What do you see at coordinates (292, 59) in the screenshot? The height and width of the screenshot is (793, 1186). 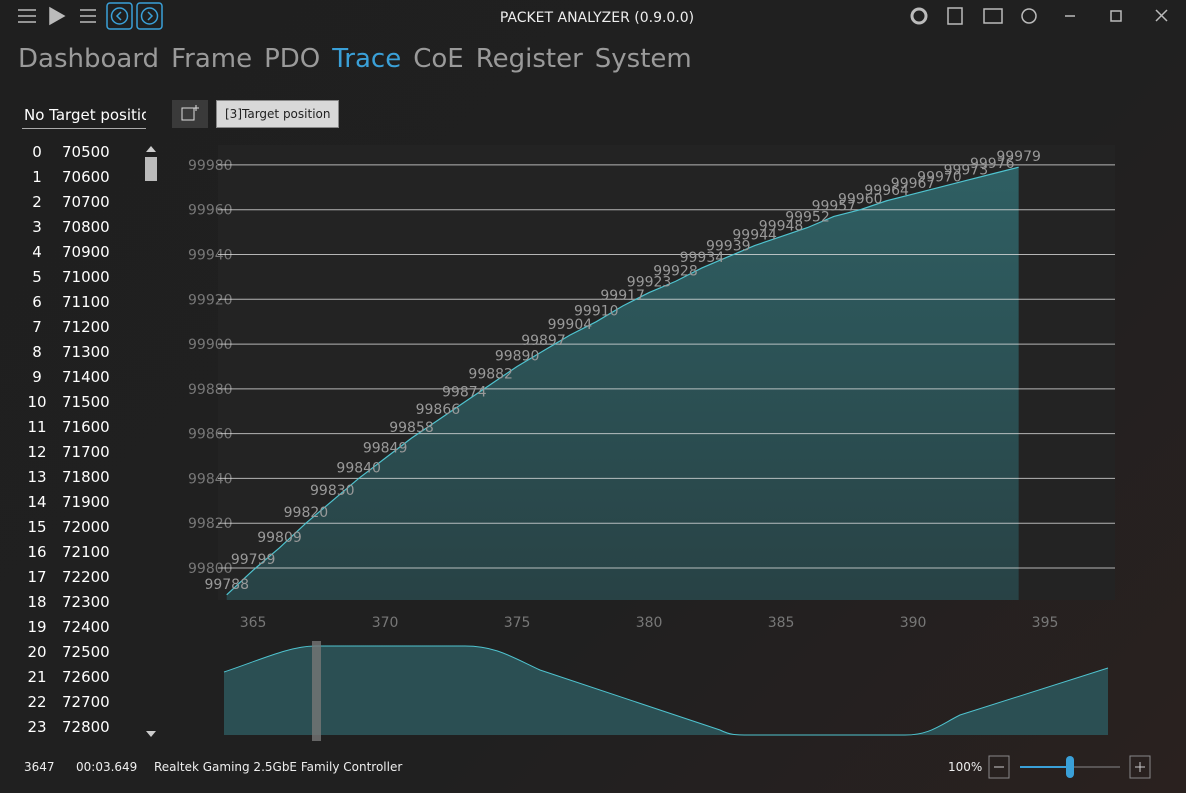 I see `tab: PDO` at bounding box center [292, 59].